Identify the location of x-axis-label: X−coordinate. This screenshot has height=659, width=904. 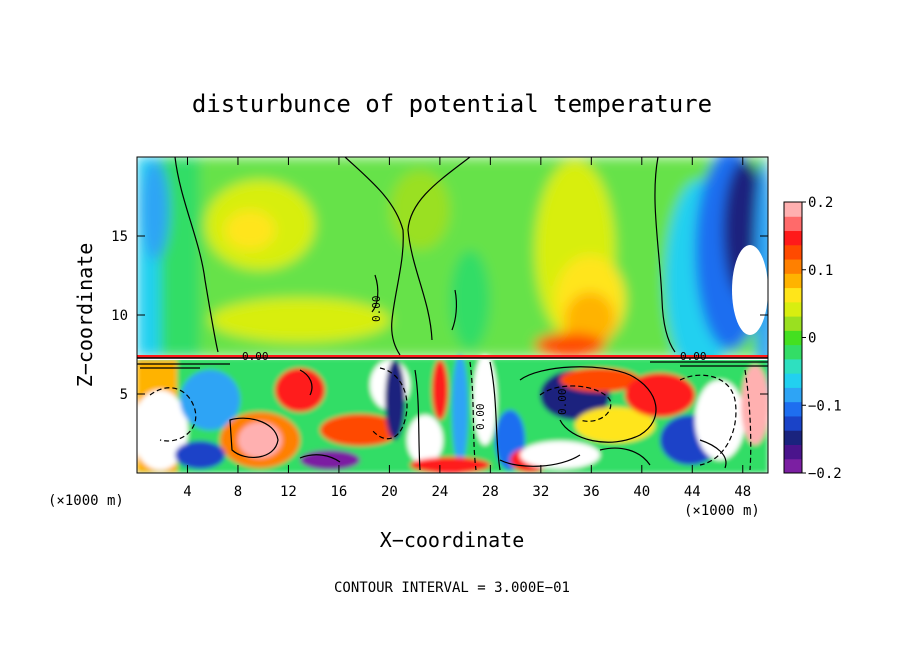
(452, 540).